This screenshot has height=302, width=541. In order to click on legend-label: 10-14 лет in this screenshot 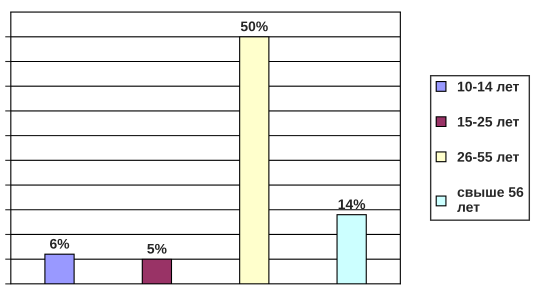, I will do `click(489, 87)`.